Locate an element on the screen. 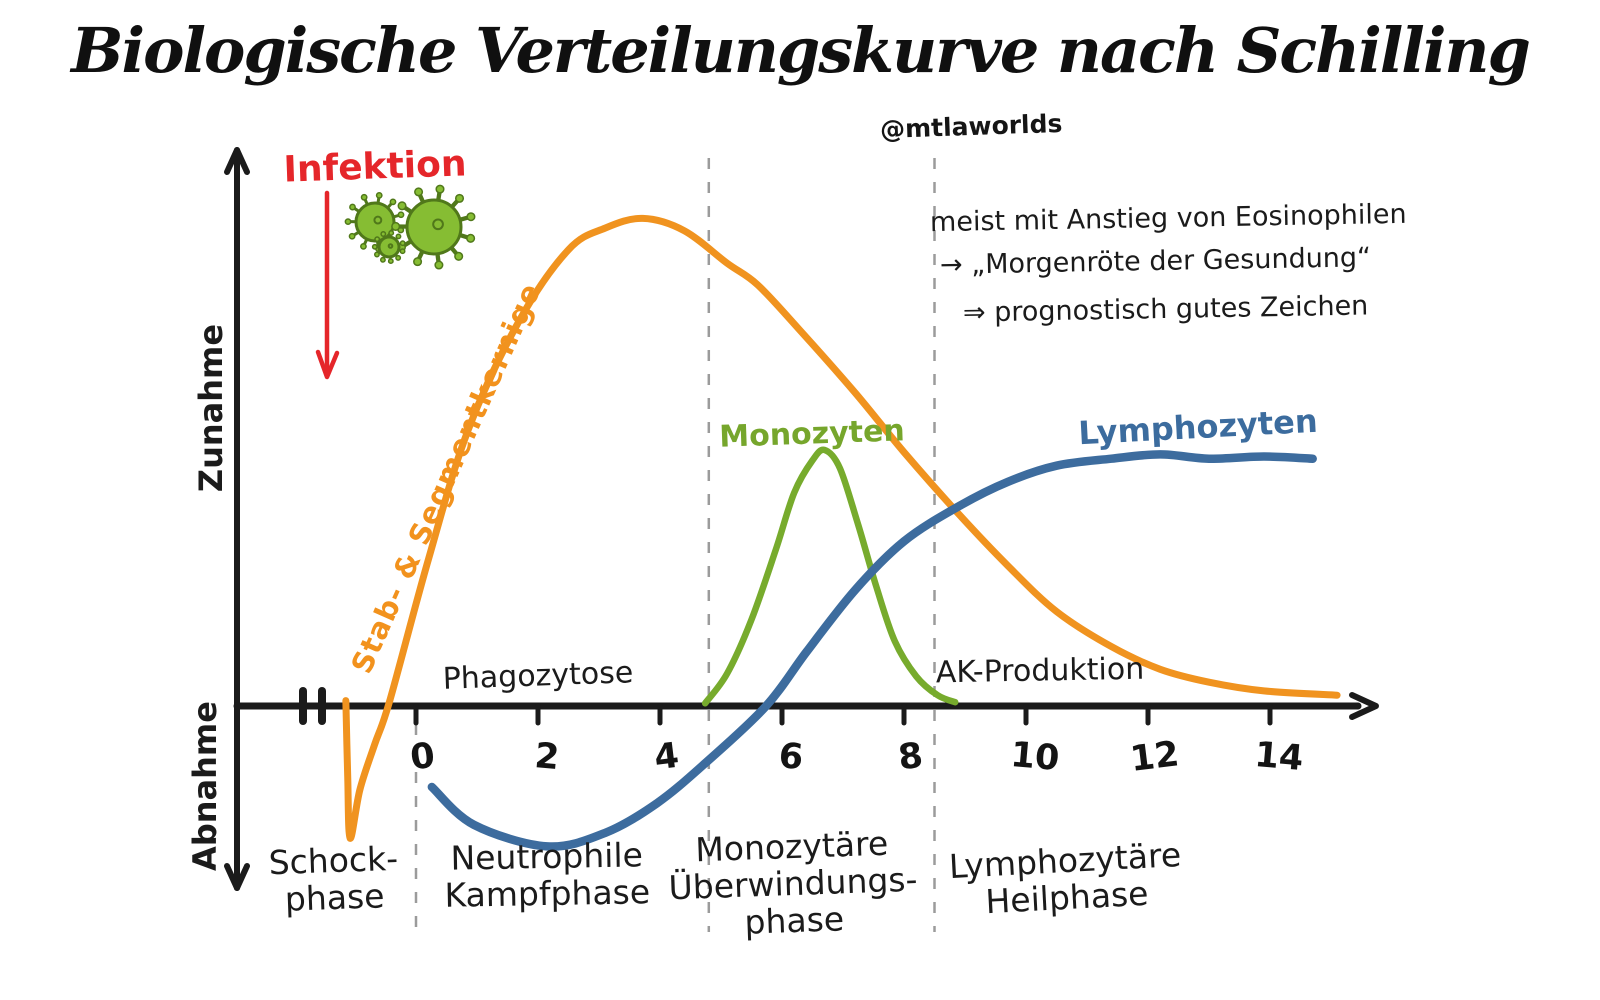  series-monozyten-curve is located at coordinates (830, 576).